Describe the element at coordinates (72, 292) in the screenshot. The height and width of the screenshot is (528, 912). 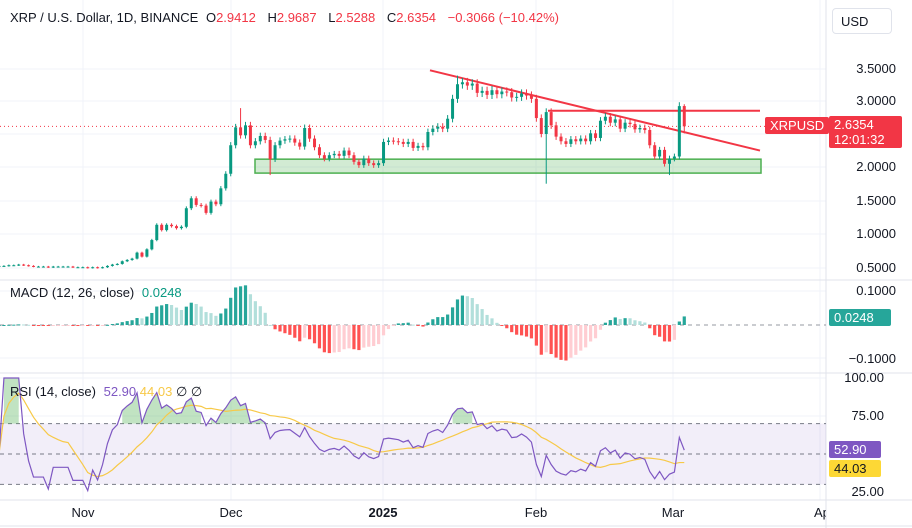
I see `macd-label: MACD (12, 26, close)` at that location.